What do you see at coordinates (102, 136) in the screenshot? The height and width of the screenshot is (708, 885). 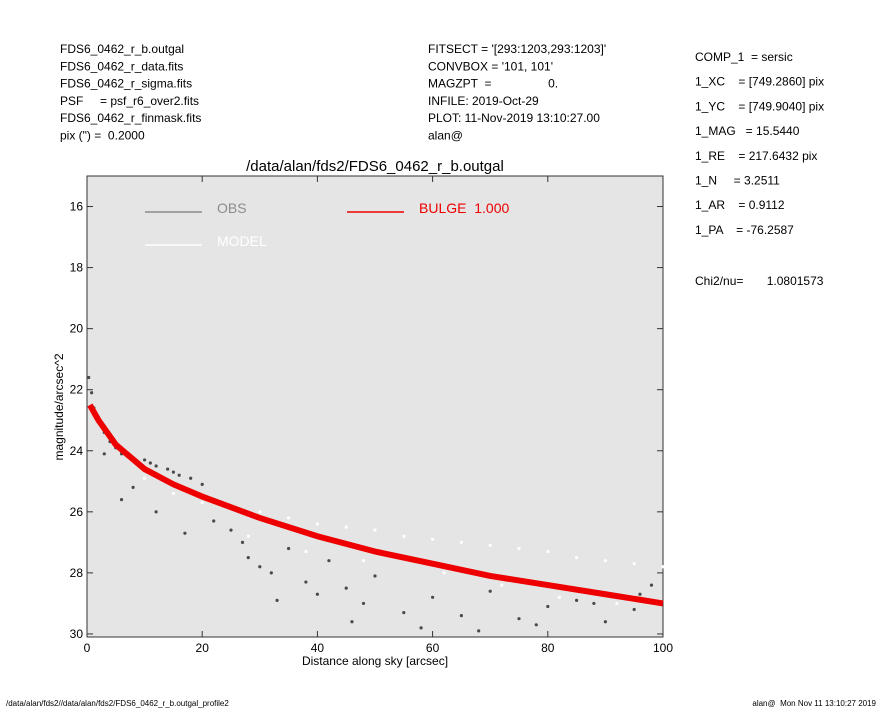 I see `header-left-line: pix (") = 0.2000` at bounding box center [102, 136].